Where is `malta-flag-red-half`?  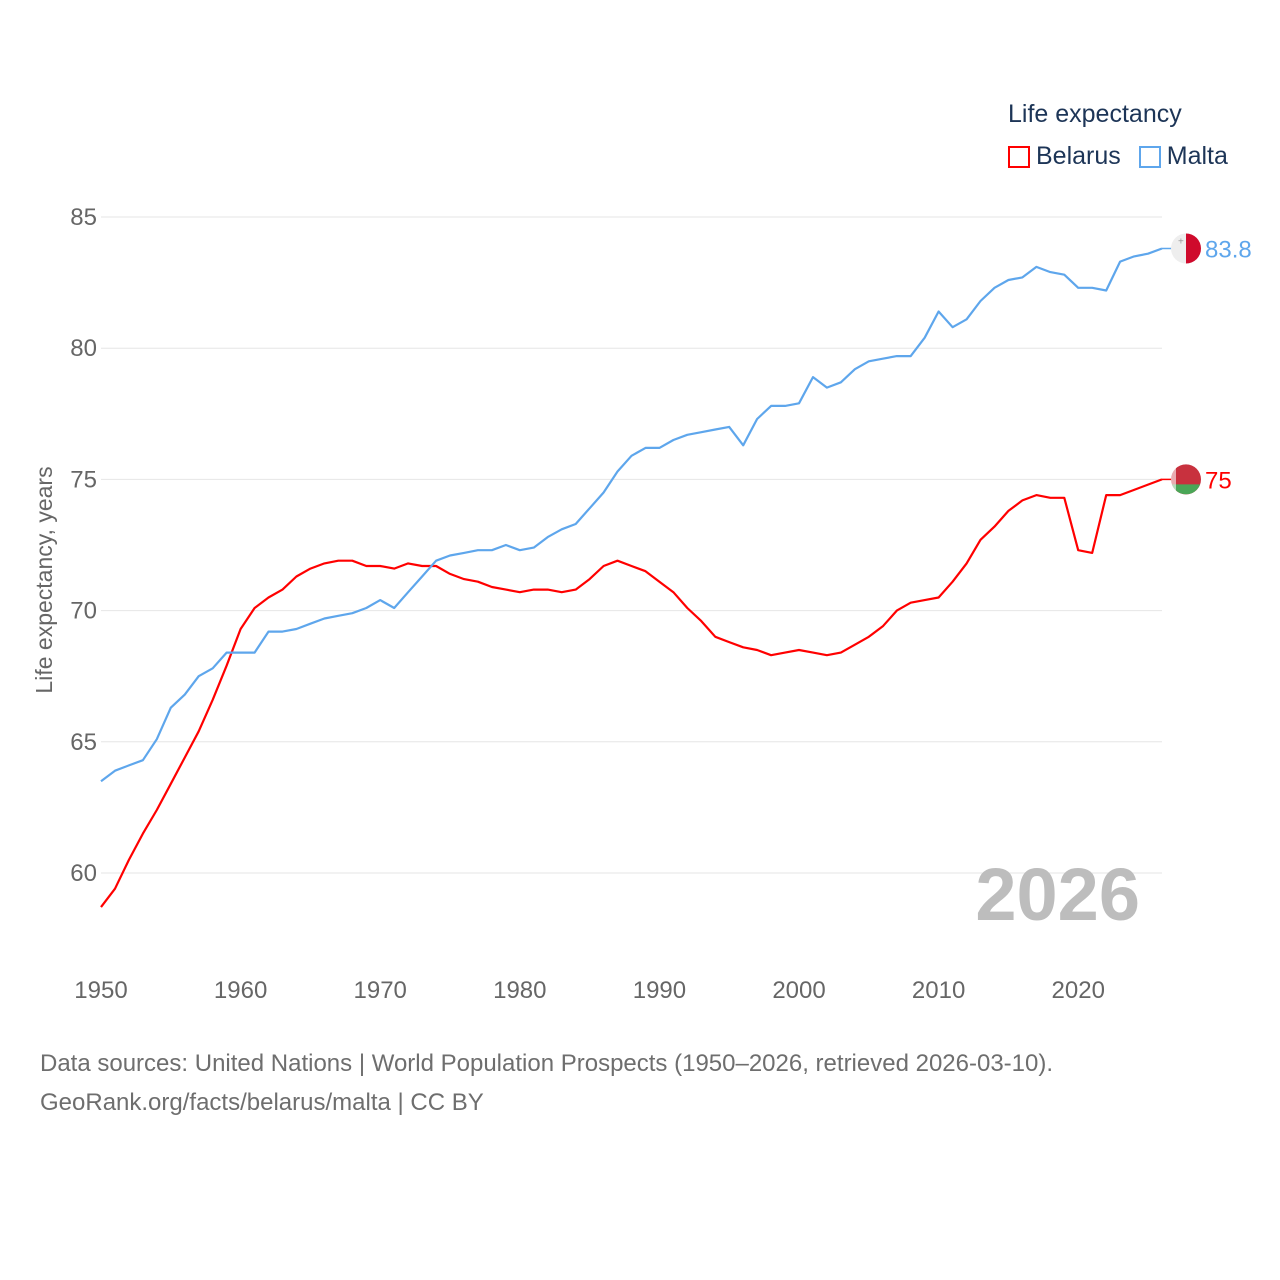
malta-flag-red-half is located at coordinates (1194, 248).